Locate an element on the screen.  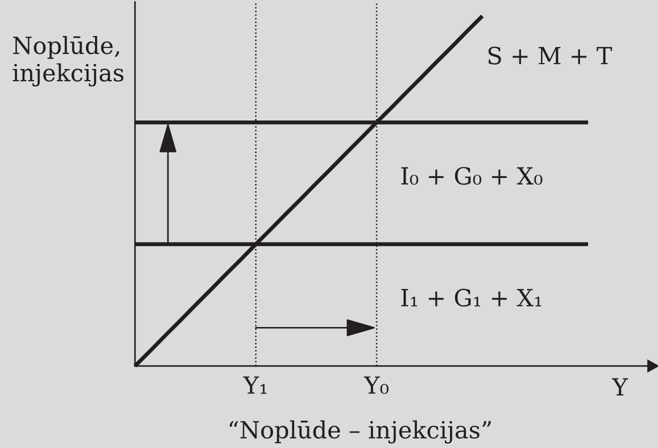
x-tick-label: Y₁ is located at coordinates (255, 385).